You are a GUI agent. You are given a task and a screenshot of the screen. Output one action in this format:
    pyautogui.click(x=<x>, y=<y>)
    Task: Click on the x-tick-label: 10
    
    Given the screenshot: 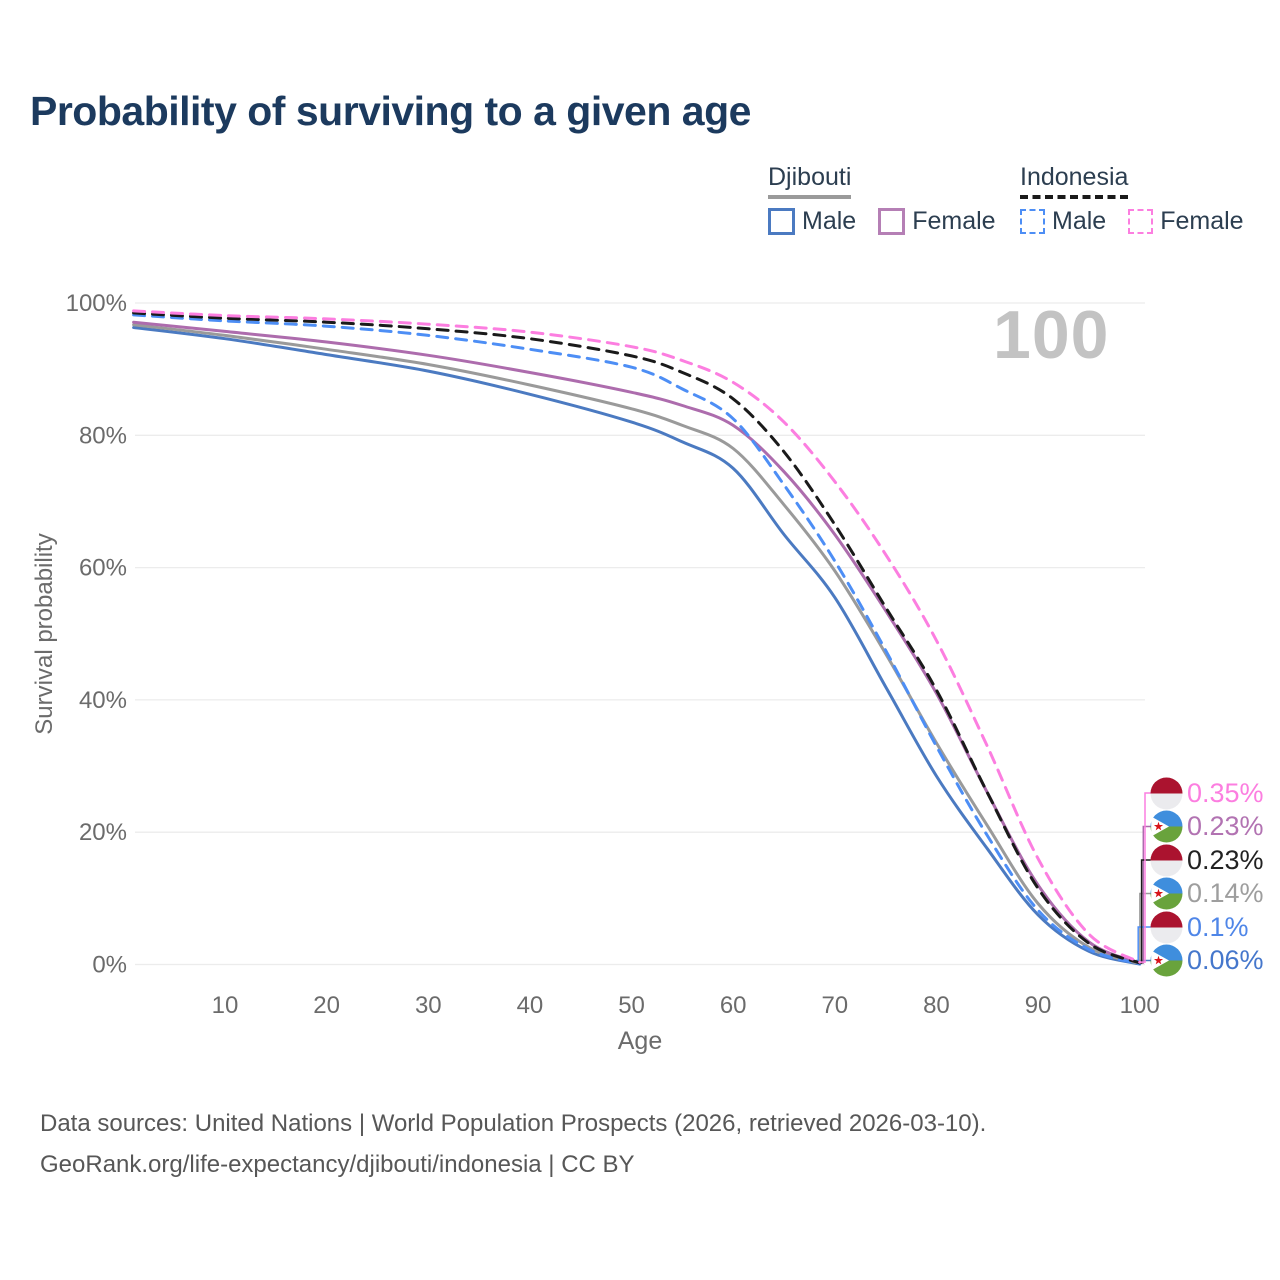 What is the action you would take?
    pyautogui.click(x=225, y=1005)
    